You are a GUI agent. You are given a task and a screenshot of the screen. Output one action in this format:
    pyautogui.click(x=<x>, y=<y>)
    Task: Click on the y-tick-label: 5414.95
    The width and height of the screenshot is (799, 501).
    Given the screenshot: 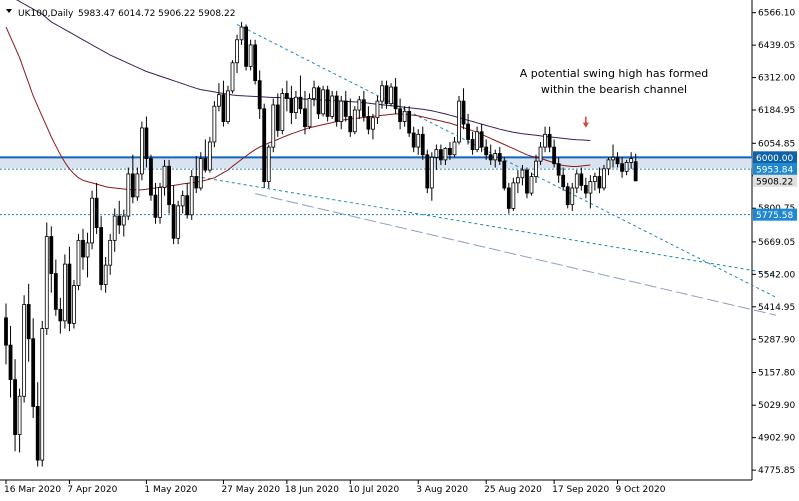 What is the action you would take?
    pyautogui.click(x=776, y=308)
    